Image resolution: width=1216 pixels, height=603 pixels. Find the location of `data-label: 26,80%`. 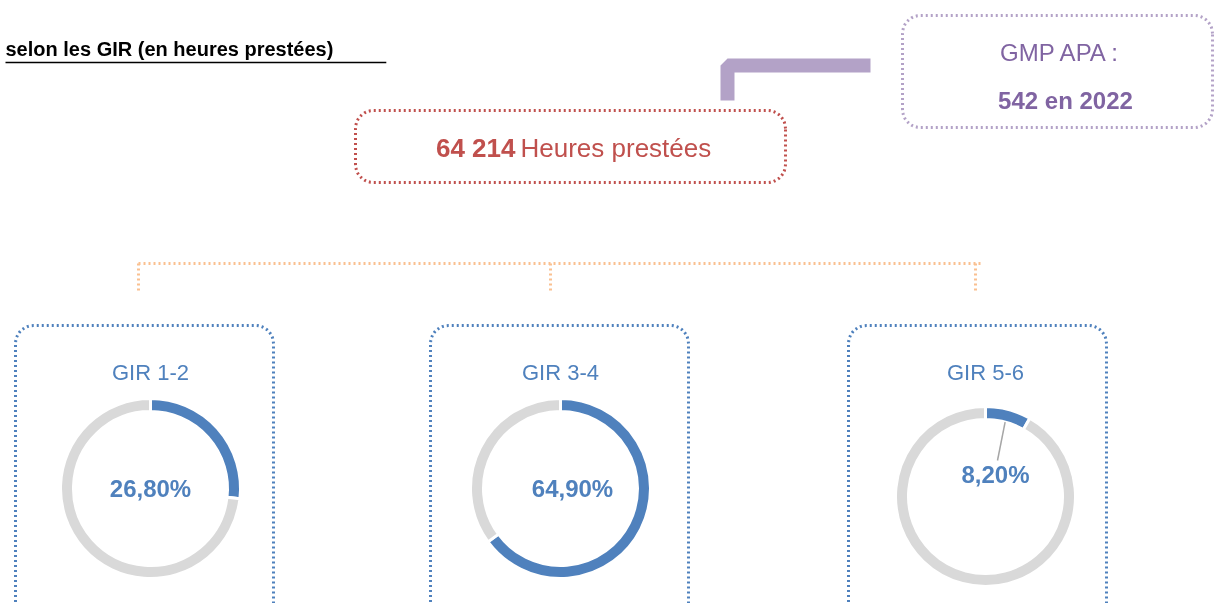

data-label: 26,80% is located at coordinates (150, 488).